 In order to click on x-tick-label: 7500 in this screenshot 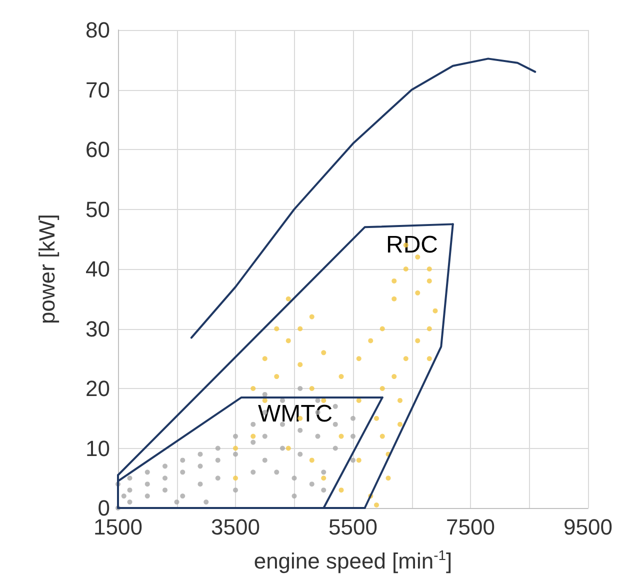, I will do `click(470, 527)`.